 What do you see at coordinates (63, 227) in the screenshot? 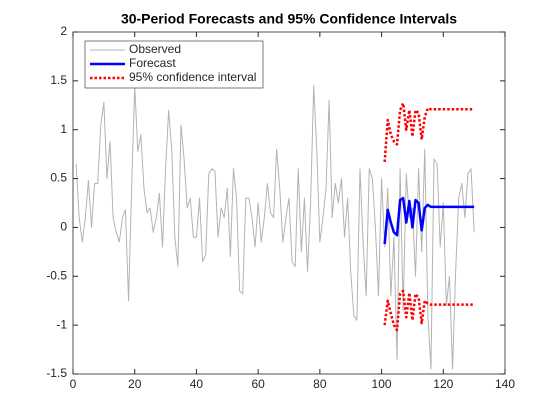
I see `y-tick-label: 0` at bounding box center [63, 227].